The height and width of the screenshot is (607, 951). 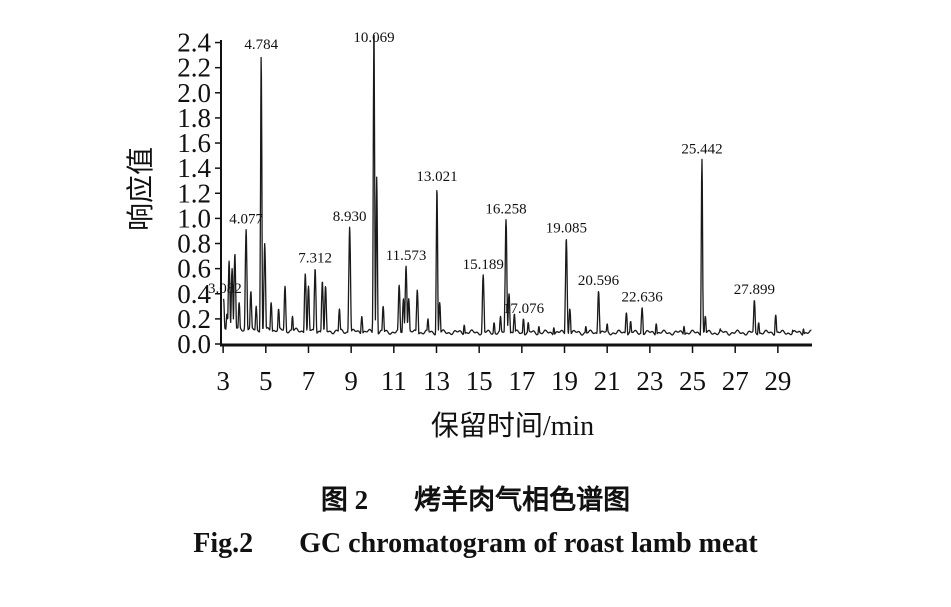 I want to click on peak-label: 8.930, so click(x=350, y=217).